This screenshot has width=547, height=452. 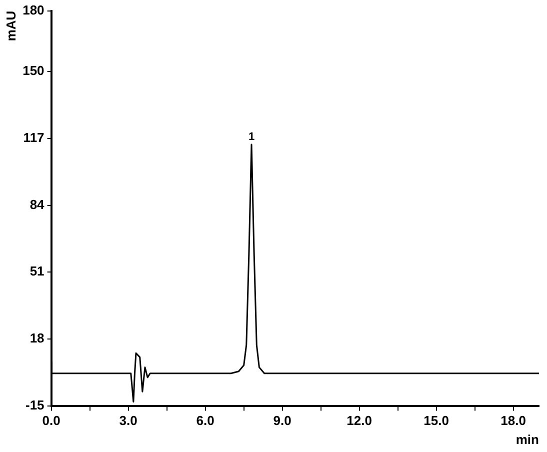 What do you see at coordinates (436, 420) in the screenshot?
I see `x-tick-label: 15.0` at bounding box center [436, 420].